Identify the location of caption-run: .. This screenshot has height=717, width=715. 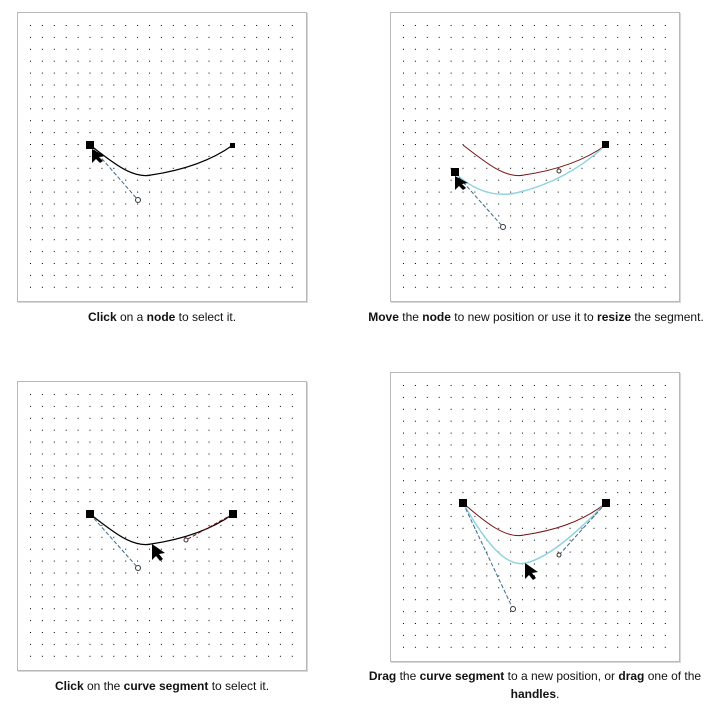
(558, 694).